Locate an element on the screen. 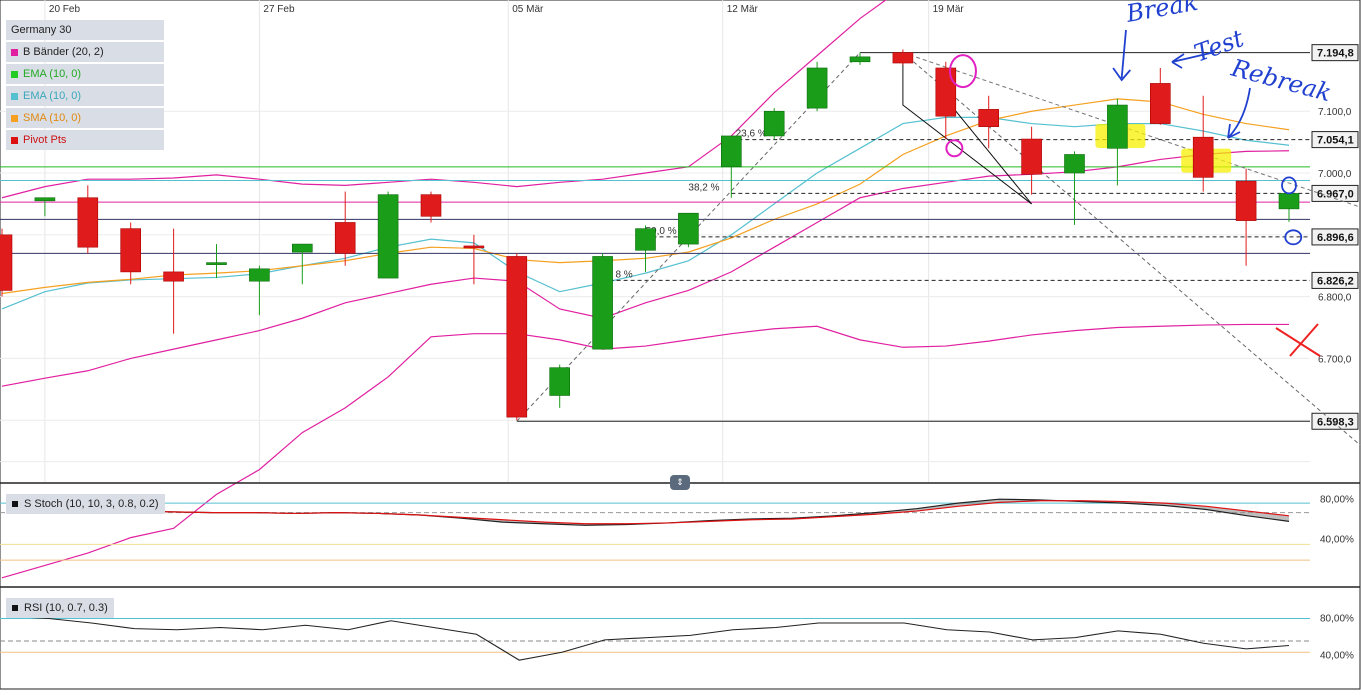 The height and width of the screenshot is (695, 1361). annotation-circle-magenta is located at coordinates (962, 71).